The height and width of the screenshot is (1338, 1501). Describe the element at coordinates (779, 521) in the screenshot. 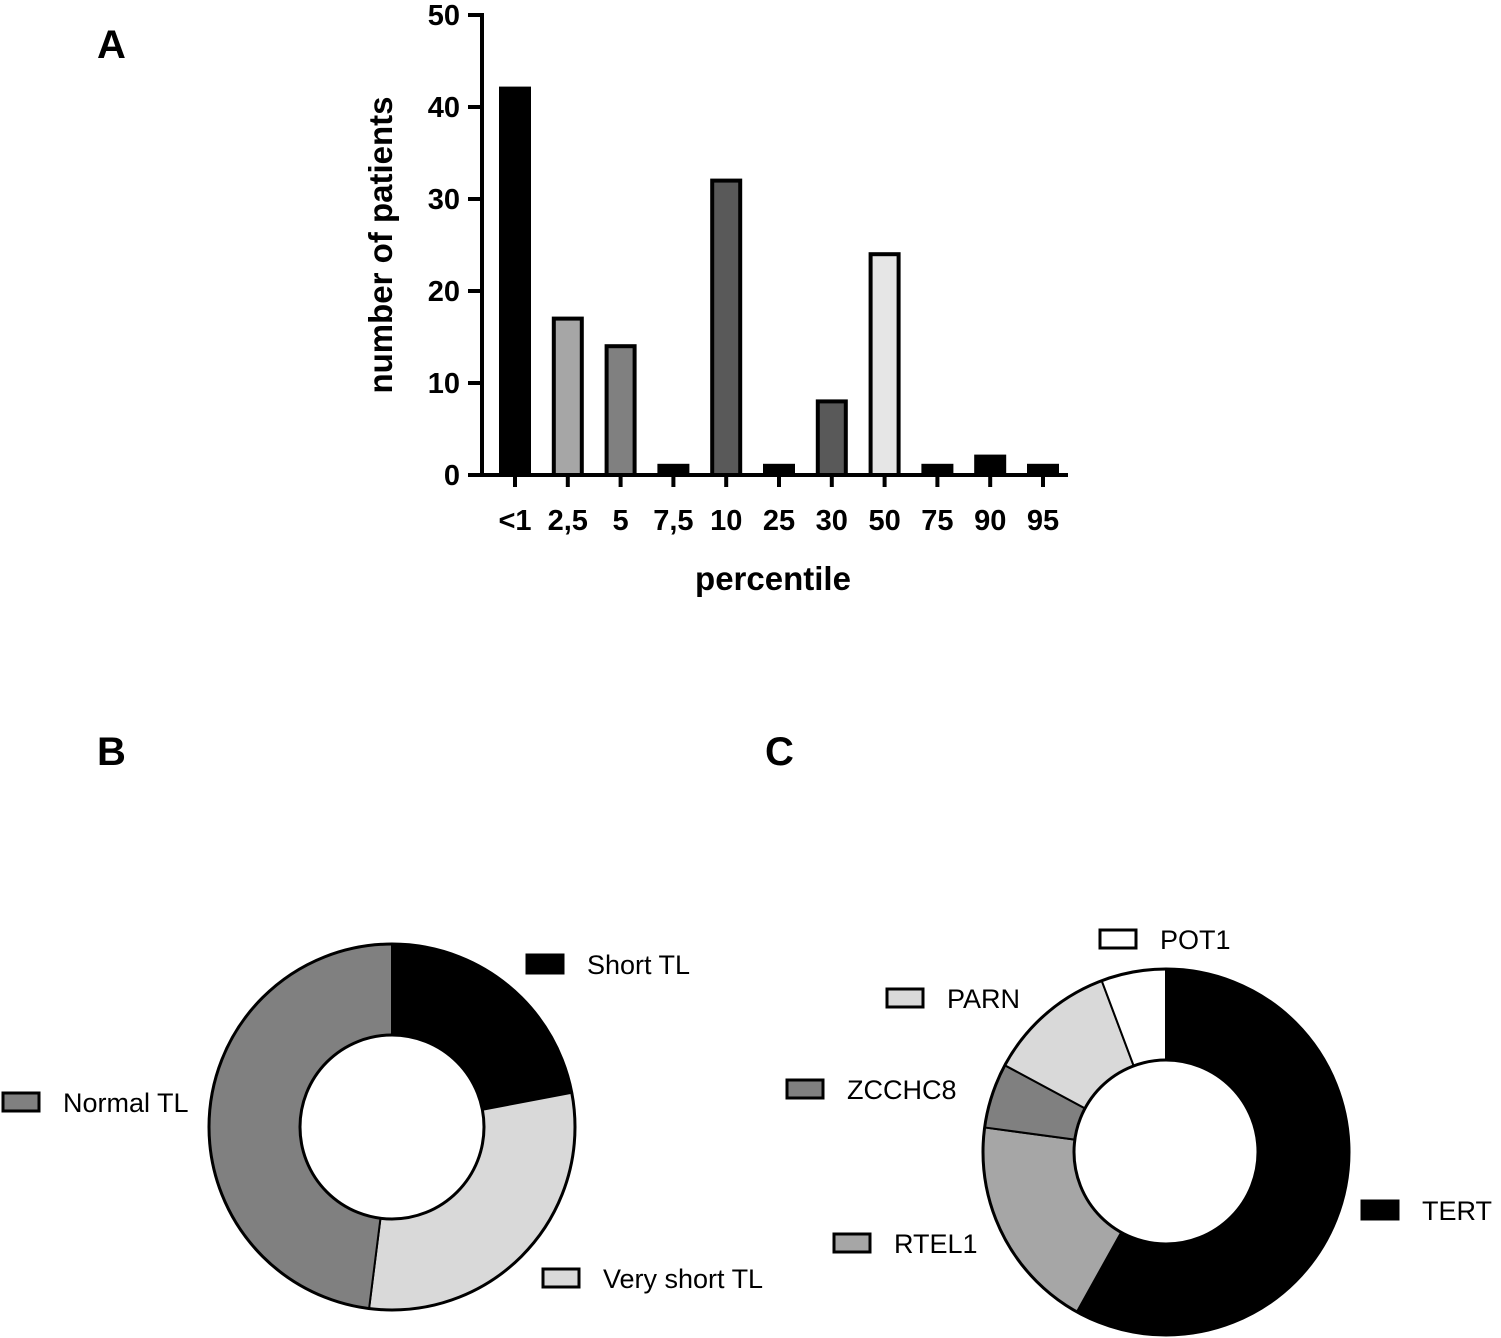

I see `x-tick-label-25: 25` at that location.